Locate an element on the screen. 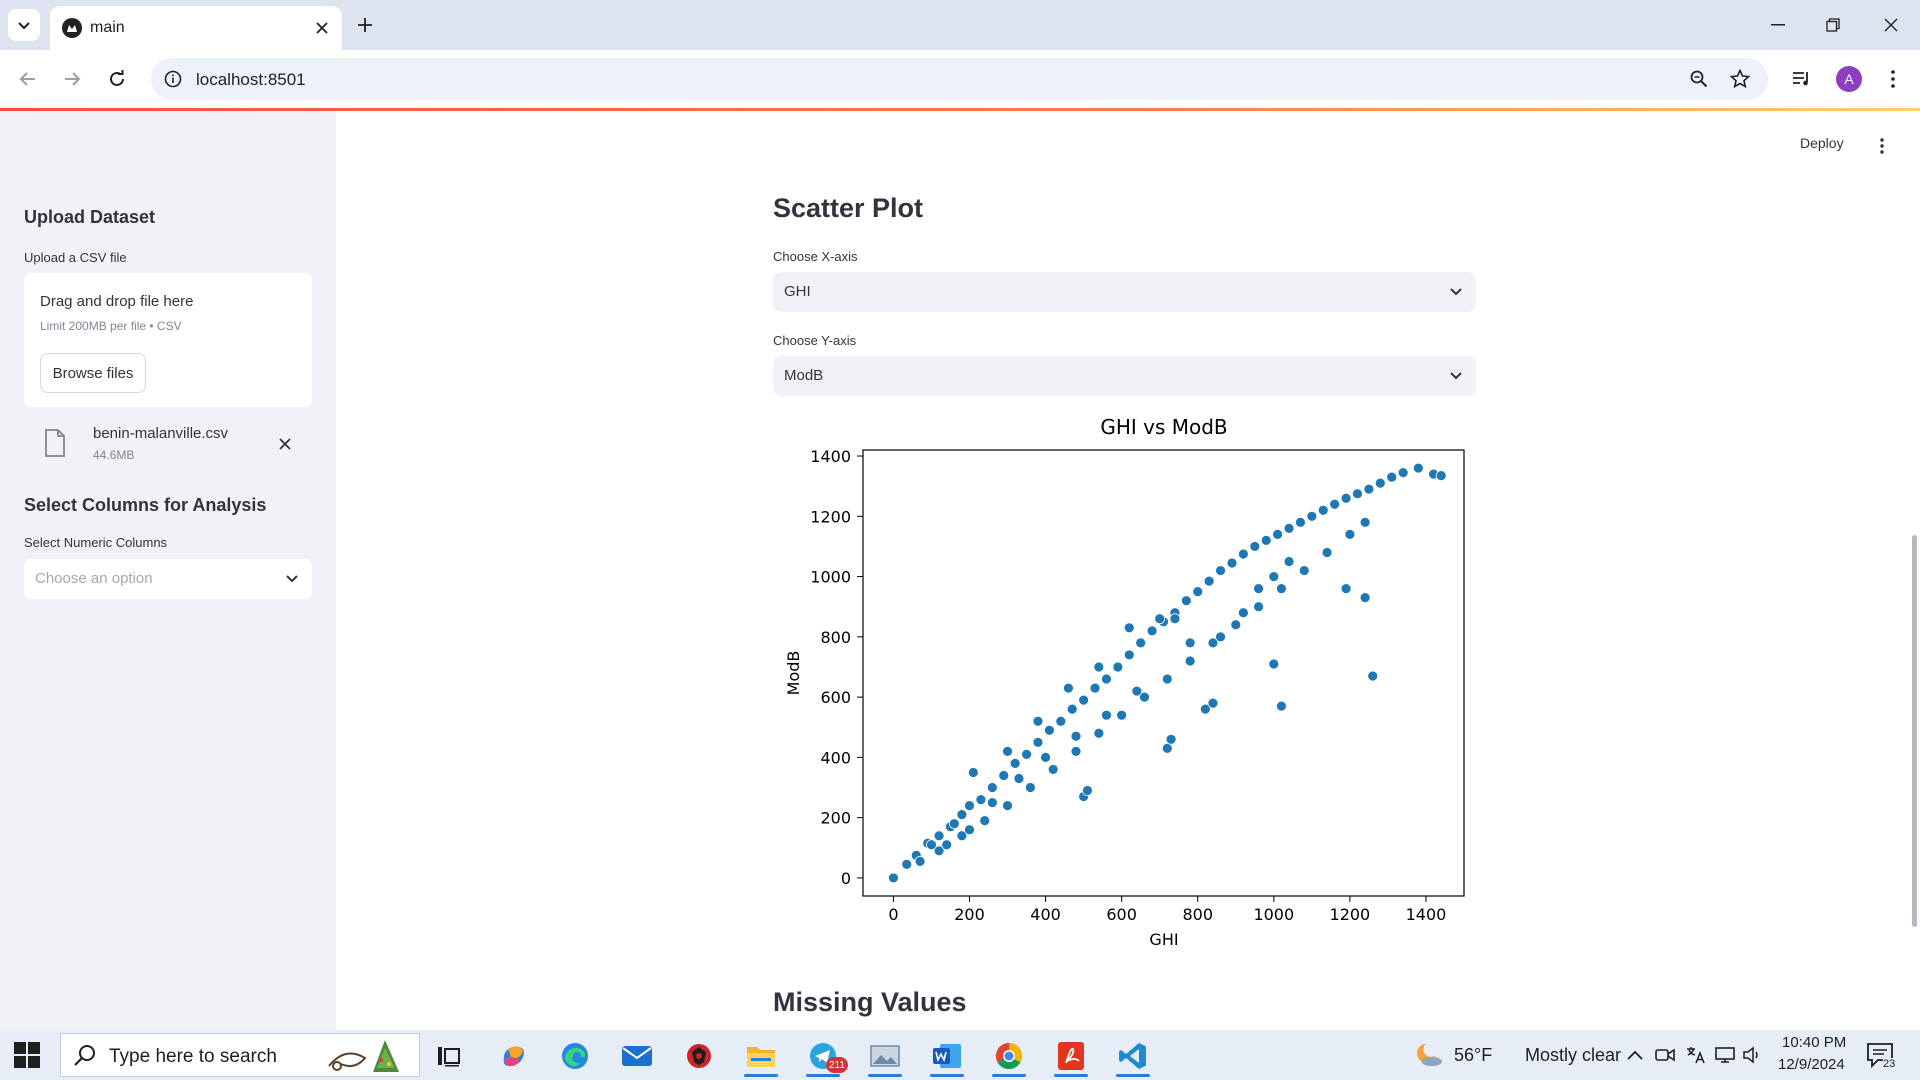 This screenshot has width=1920, height=1080. mail-icon is located at coordinates (637, 1056).